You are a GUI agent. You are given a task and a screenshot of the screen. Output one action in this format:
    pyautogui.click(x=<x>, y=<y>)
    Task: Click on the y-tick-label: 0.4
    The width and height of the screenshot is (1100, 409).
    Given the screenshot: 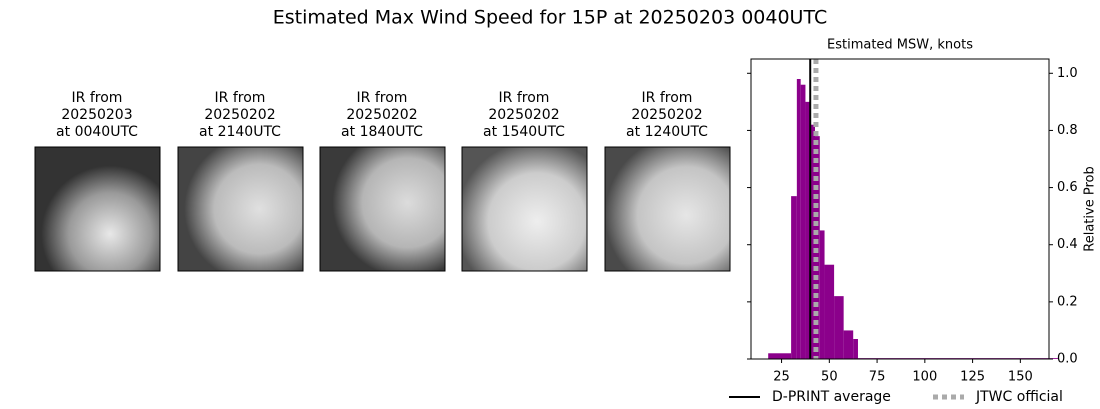 What is the action you would take?
    pyautogui.click(x=1067, y=244)
    